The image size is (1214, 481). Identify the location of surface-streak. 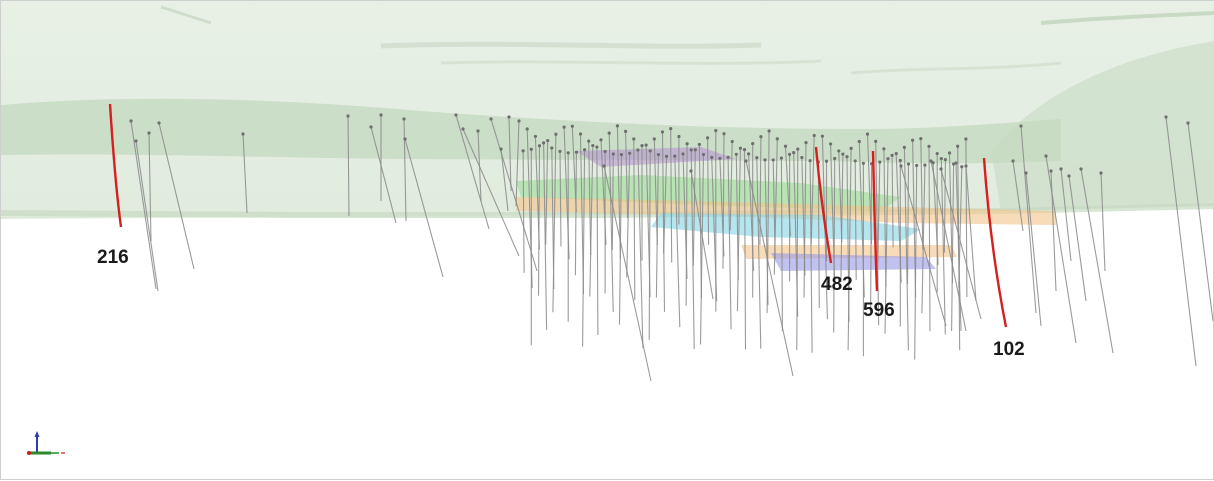
(571, 45).